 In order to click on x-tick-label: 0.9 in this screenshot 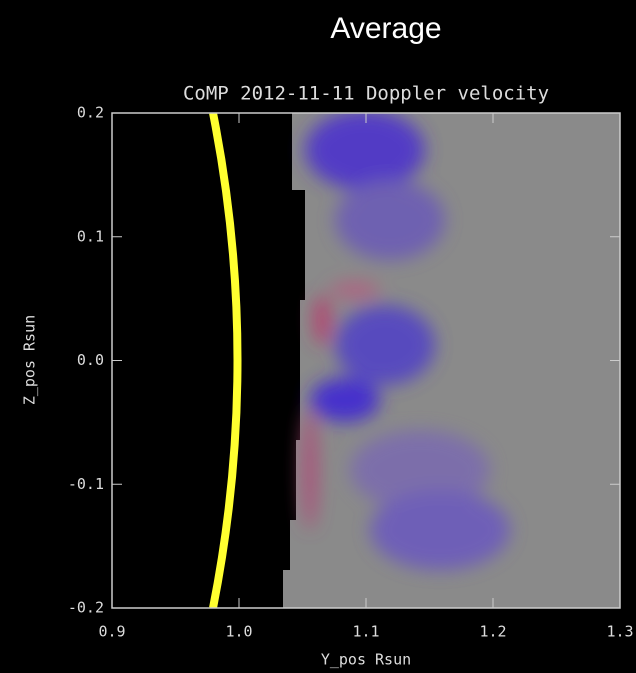, I will do `click(111, 632)`.